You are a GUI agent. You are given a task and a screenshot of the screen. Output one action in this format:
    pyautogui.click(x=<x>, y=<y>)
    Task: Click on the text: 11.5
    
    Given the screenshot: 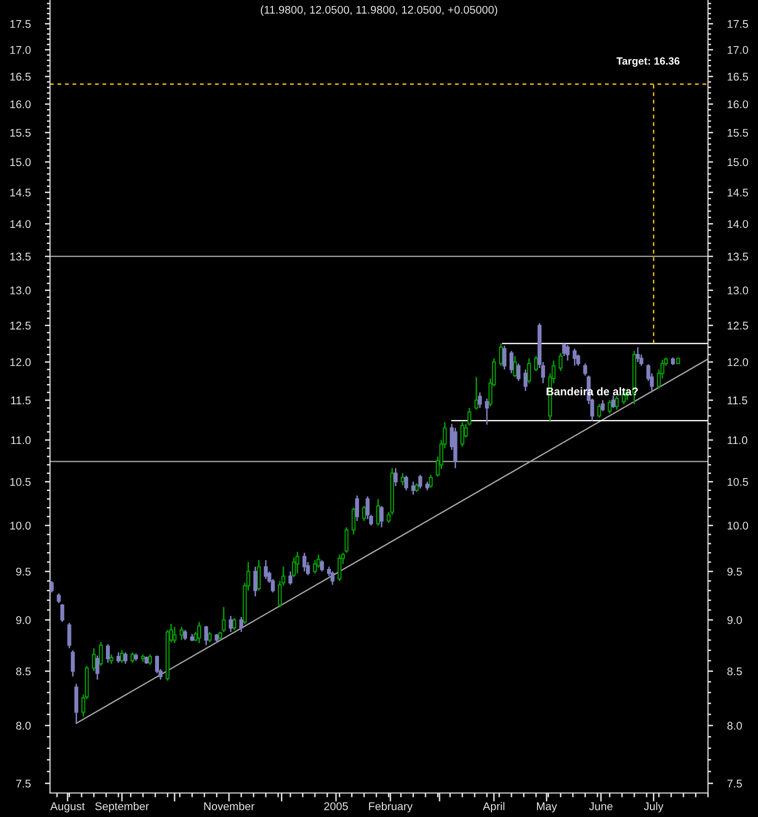 What is the action you would take?
    pyautogui.click(x=738, y=400)
    